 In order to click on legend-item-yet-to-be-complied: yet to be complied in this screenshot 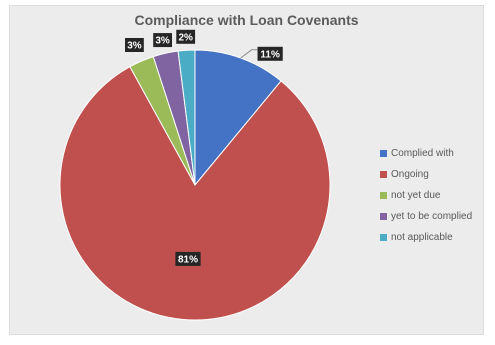, I will do `click(426, 216)`.